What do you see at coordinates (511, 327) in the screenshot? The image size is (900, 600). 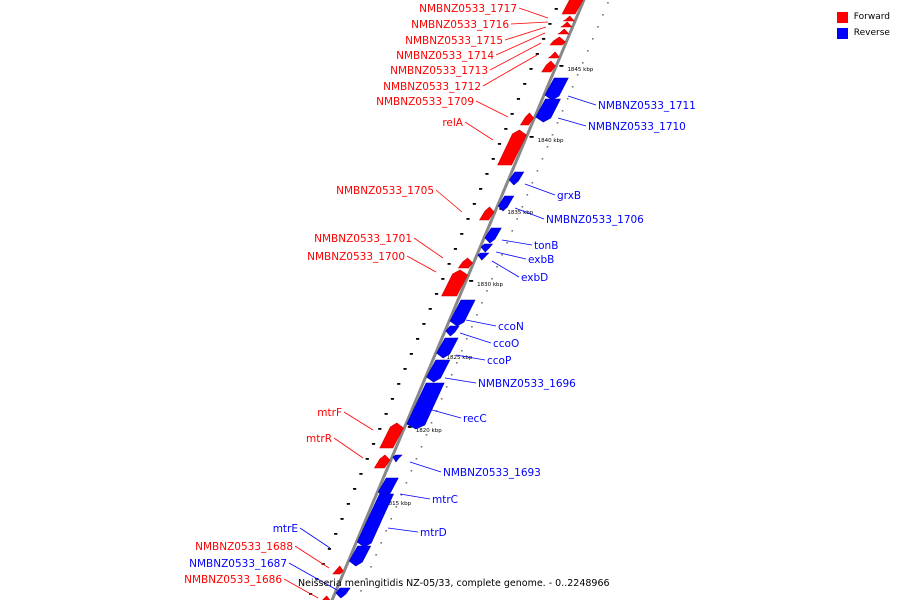 I see `gene-label-ccon: ccoN` at bounding box center [511, 327].